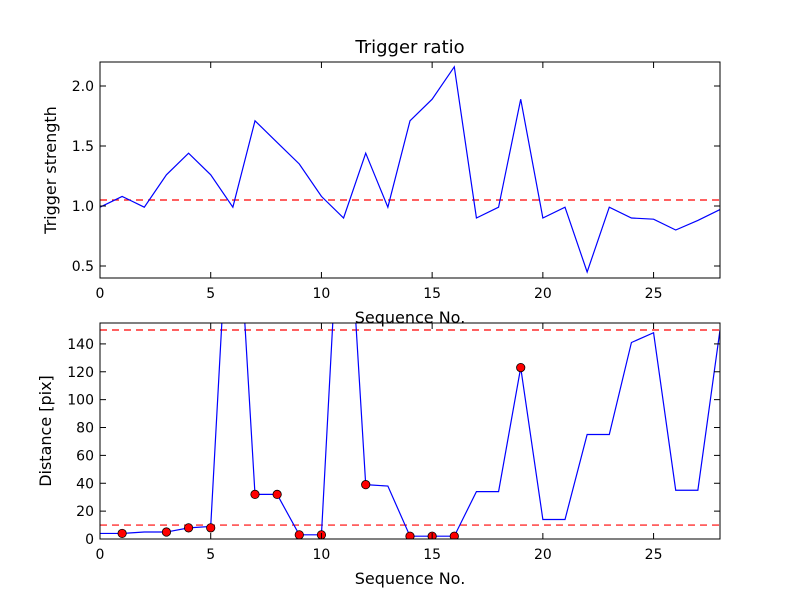  Describe the element at coordinates (80, 345) in the screenshot. I see `y-tick-label: 140` at that location.